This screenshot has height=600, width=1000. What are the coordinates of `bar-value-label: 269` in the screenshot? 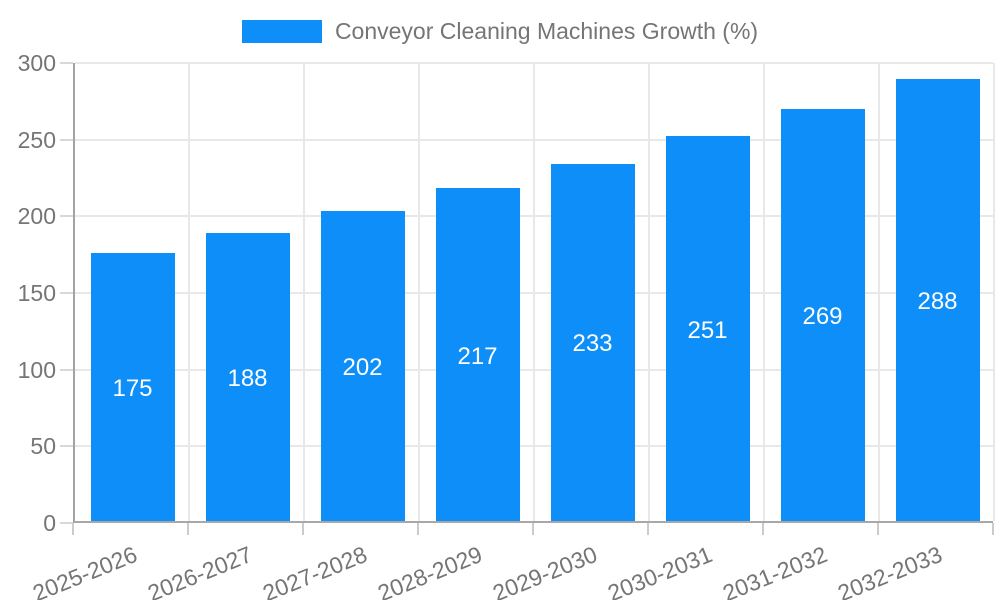 It's located at (822, 316).